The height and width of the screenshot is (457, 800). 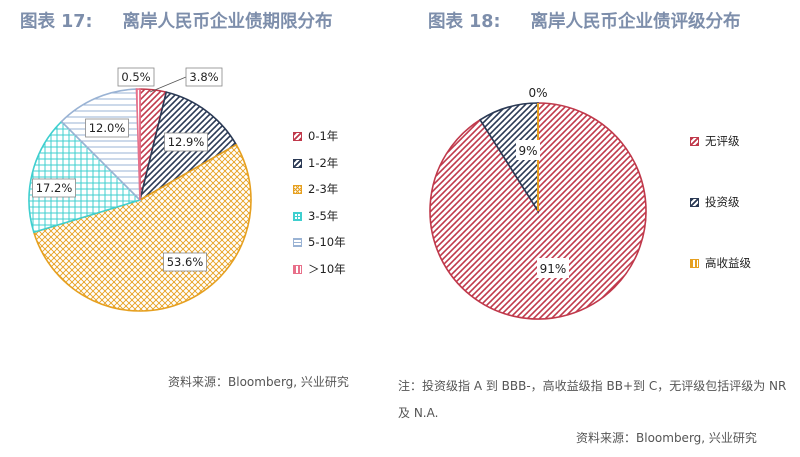 I want to click on rating-data-label-1: 9%, so click(x=528, y=150).